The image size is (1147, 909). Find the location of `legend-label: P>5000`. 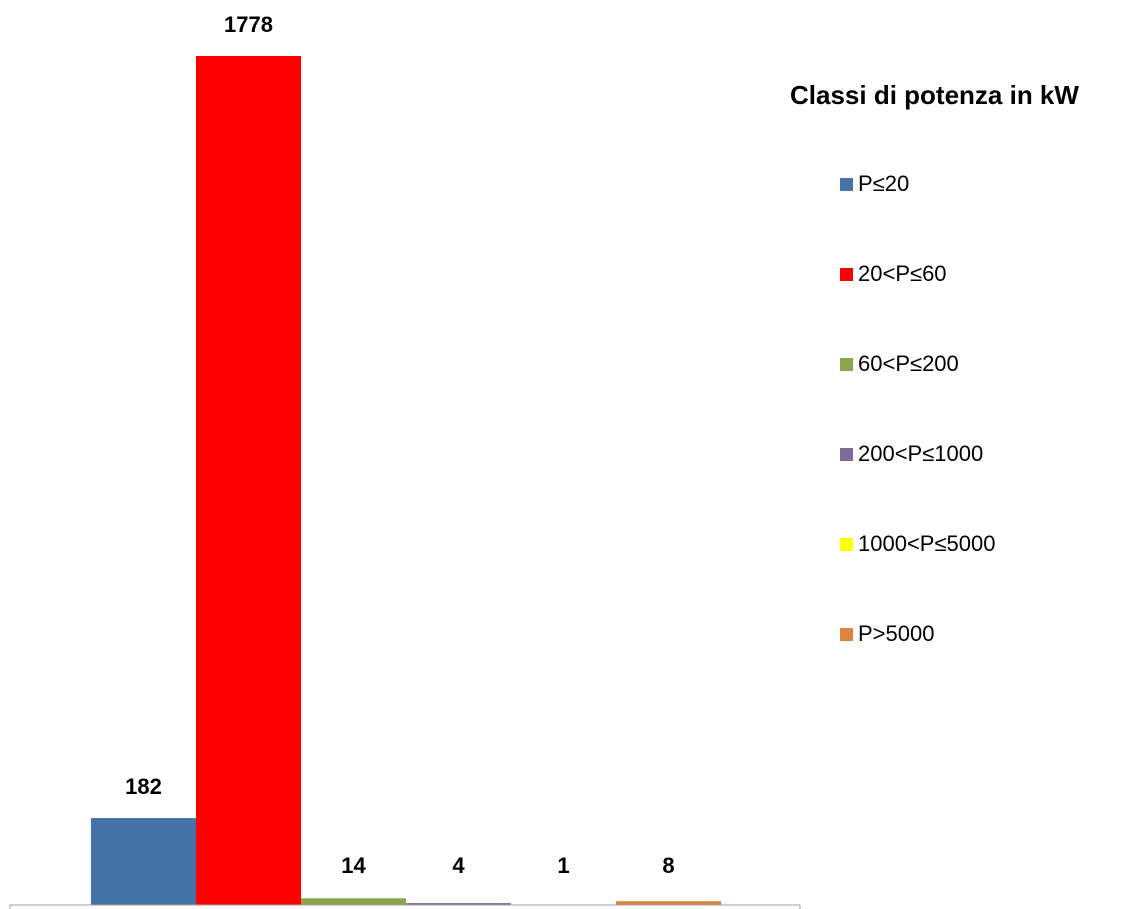

legend-label: P>5000 is located at coordinates (896, 633).